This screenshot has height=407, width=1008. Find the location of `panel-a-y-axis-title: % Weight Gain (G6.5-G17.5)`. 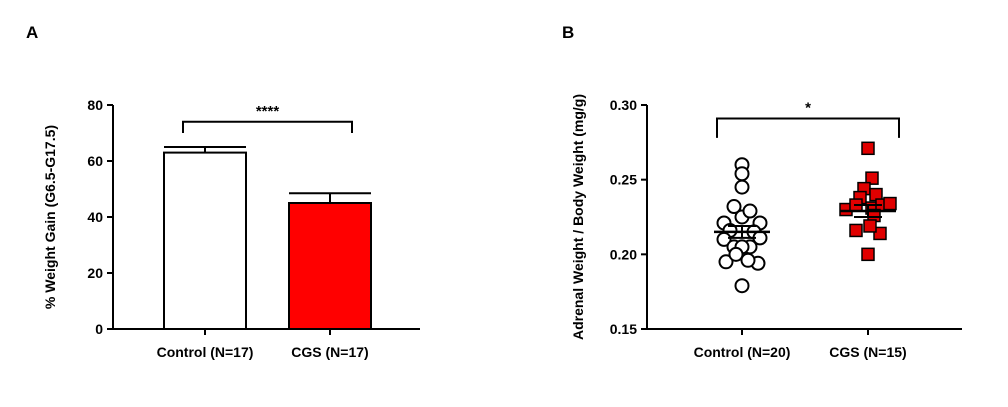

panel-a-y-axis-title: % Weight Gain (G6.5-G17.5) is located at coordinates (50, 217).